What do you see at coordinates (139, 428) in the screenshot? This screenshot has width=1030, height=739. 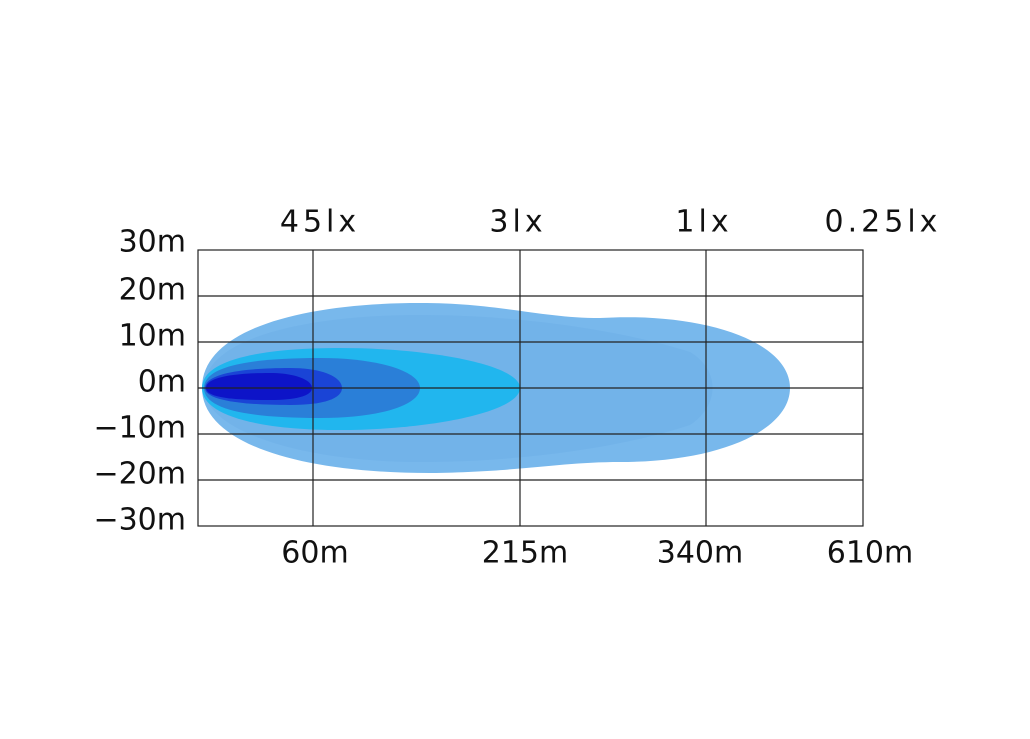 I see `y-label: −10m` at bounding box center [139, 428].